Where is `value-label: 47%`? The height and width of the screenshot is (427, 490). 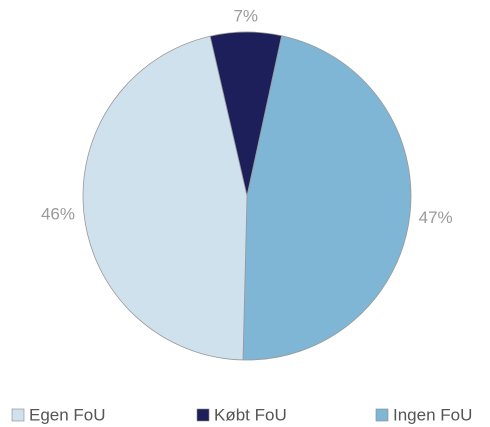 value-label: 47% is located at coordinates (436, 217).